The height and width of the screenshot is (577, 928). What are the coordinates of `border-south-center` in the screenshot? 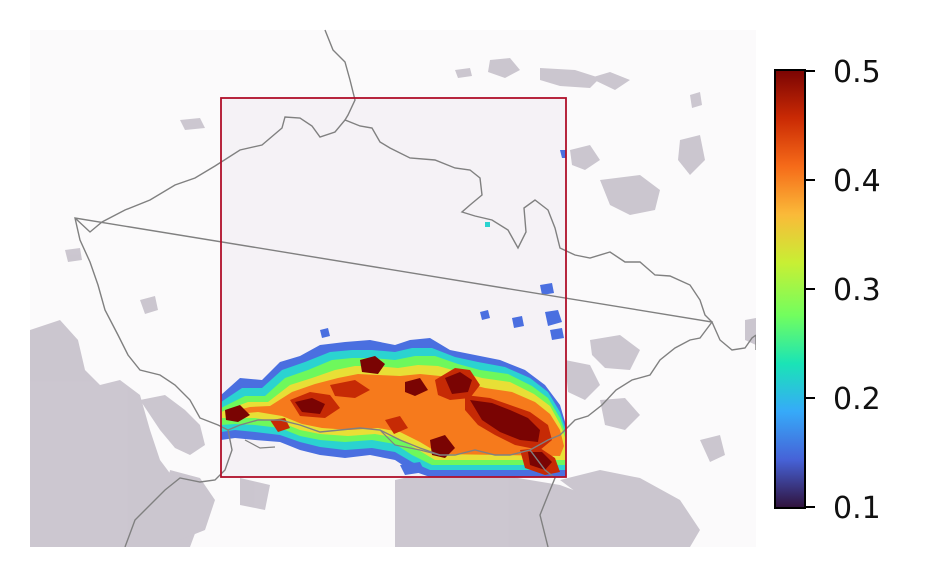 It's located at (542, 498).